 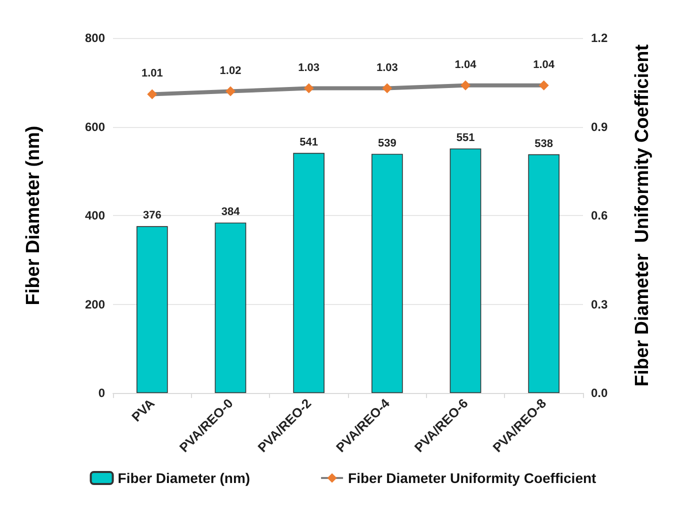 I want to click on y-axis-title: Fiber Diameter (nm), so click(x=33, y=216).